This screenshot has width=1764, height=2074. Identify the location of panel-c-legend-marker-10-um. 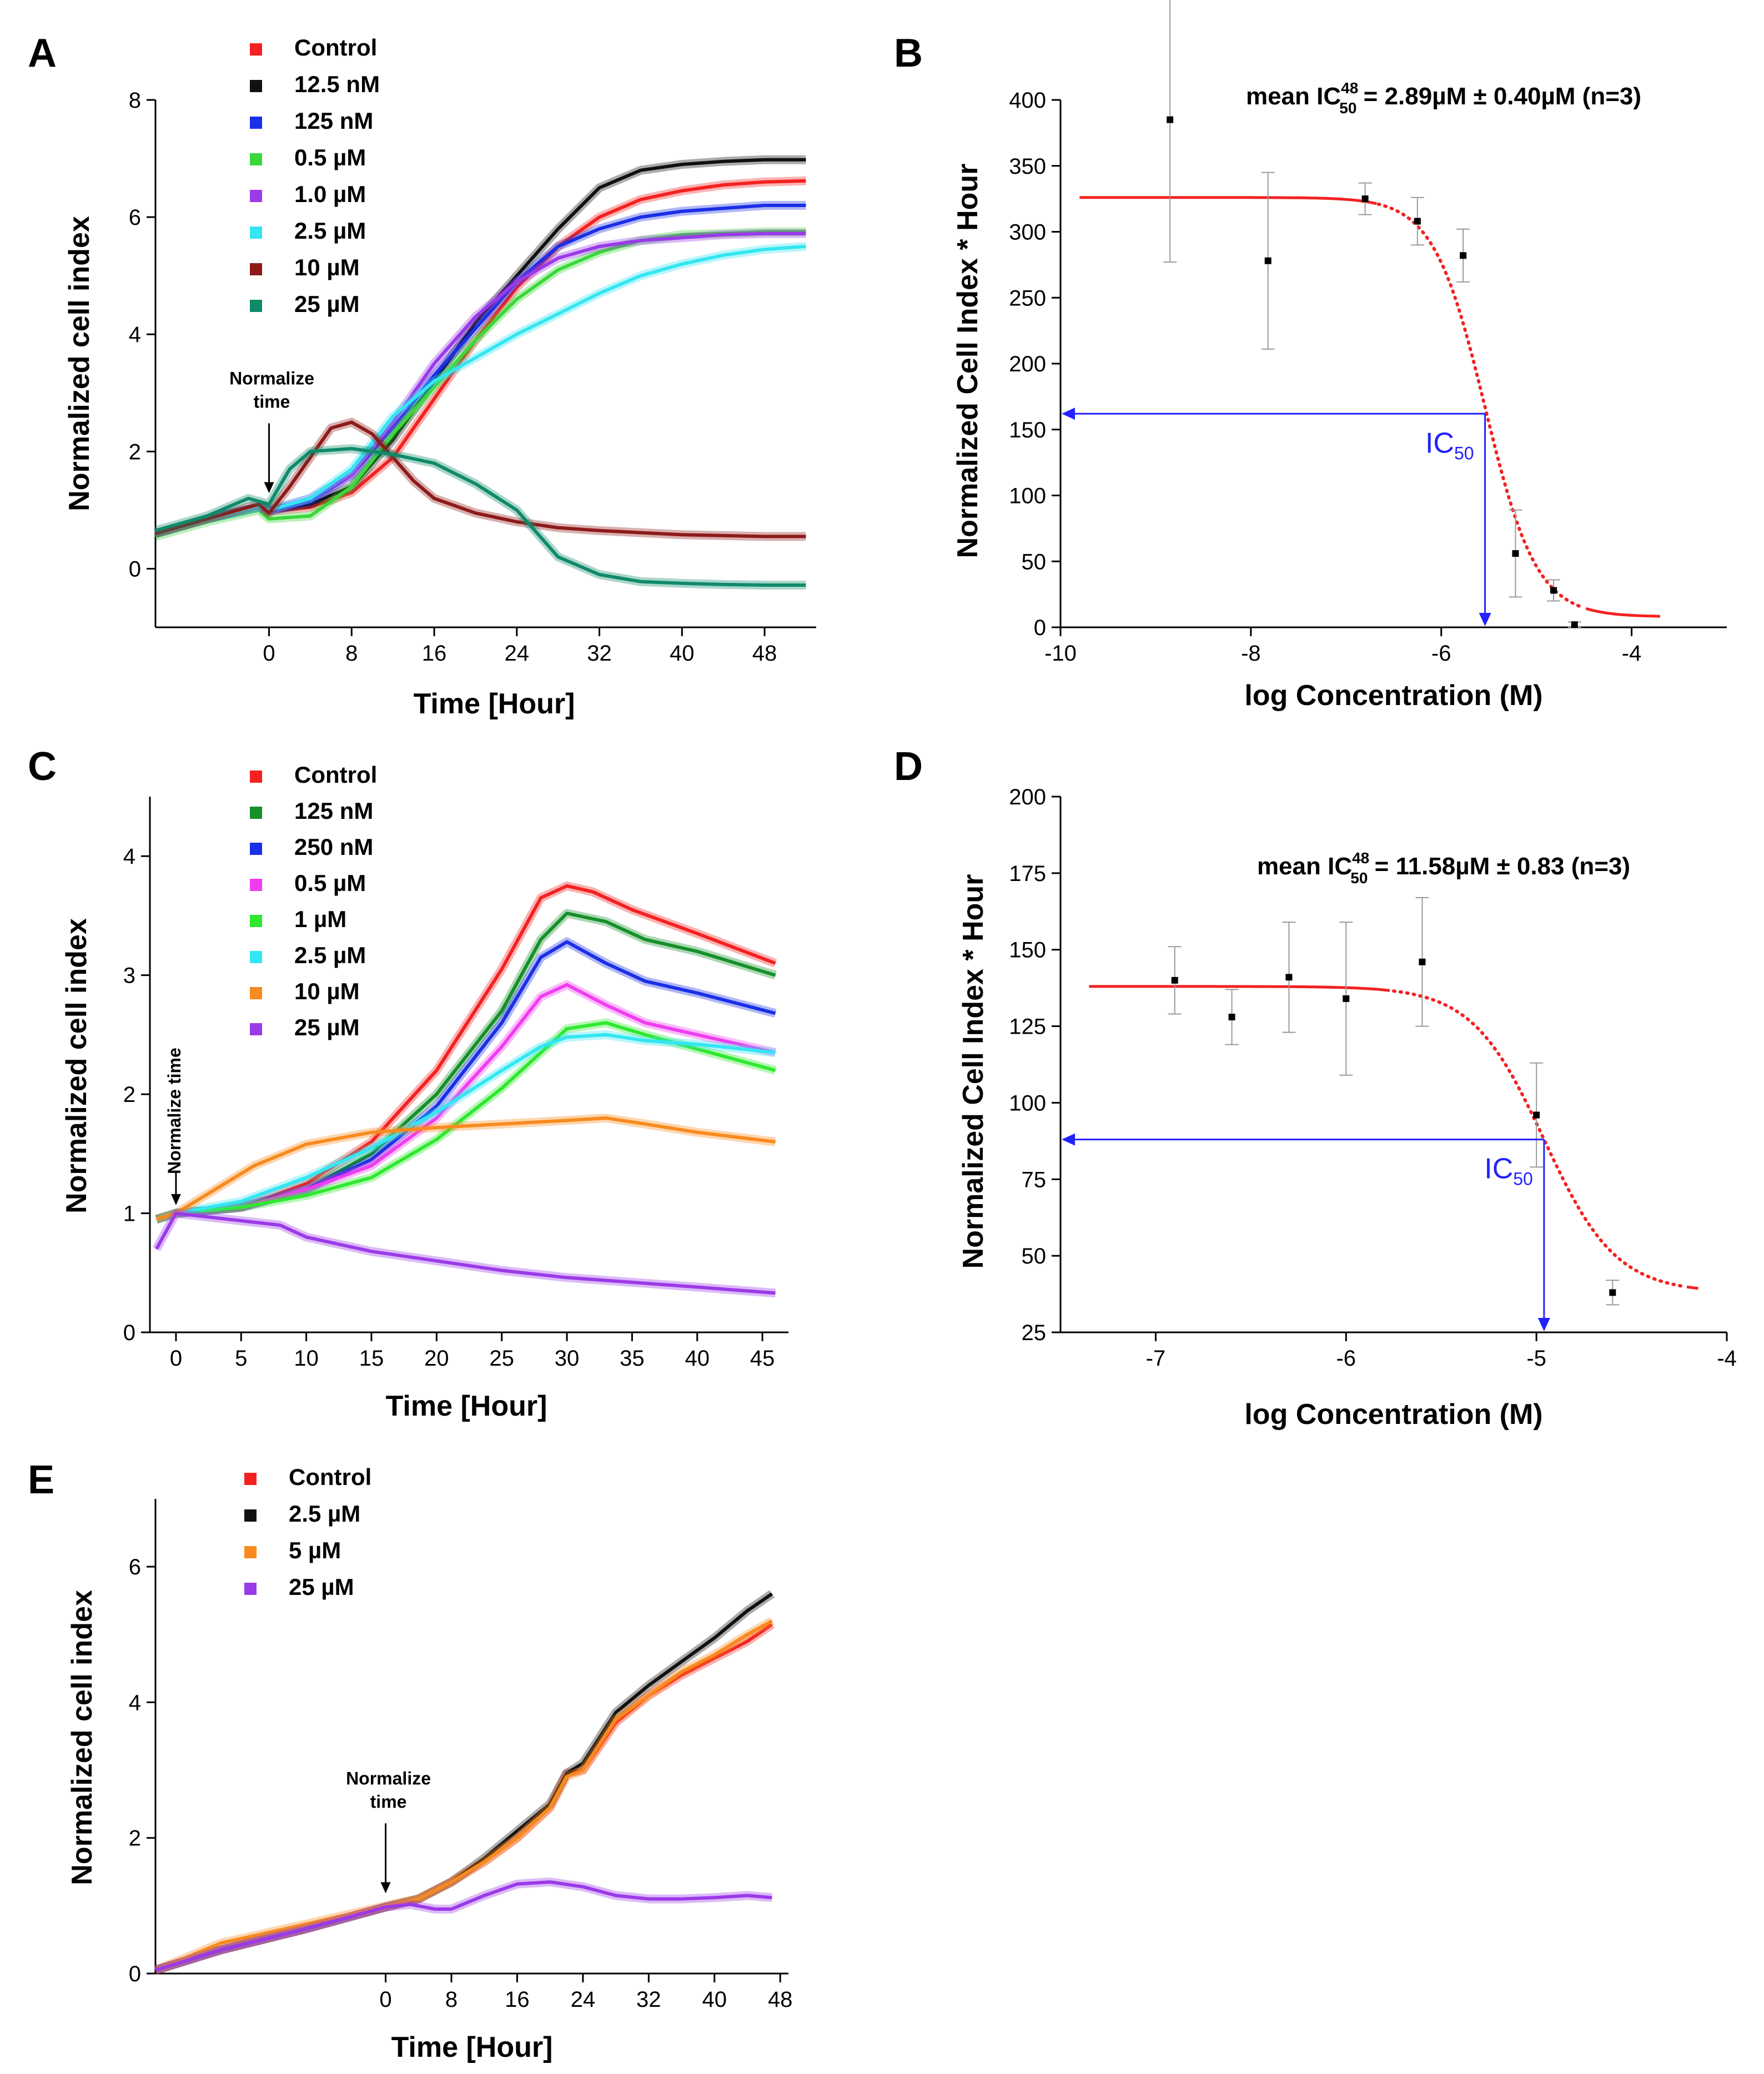
(256, 993).